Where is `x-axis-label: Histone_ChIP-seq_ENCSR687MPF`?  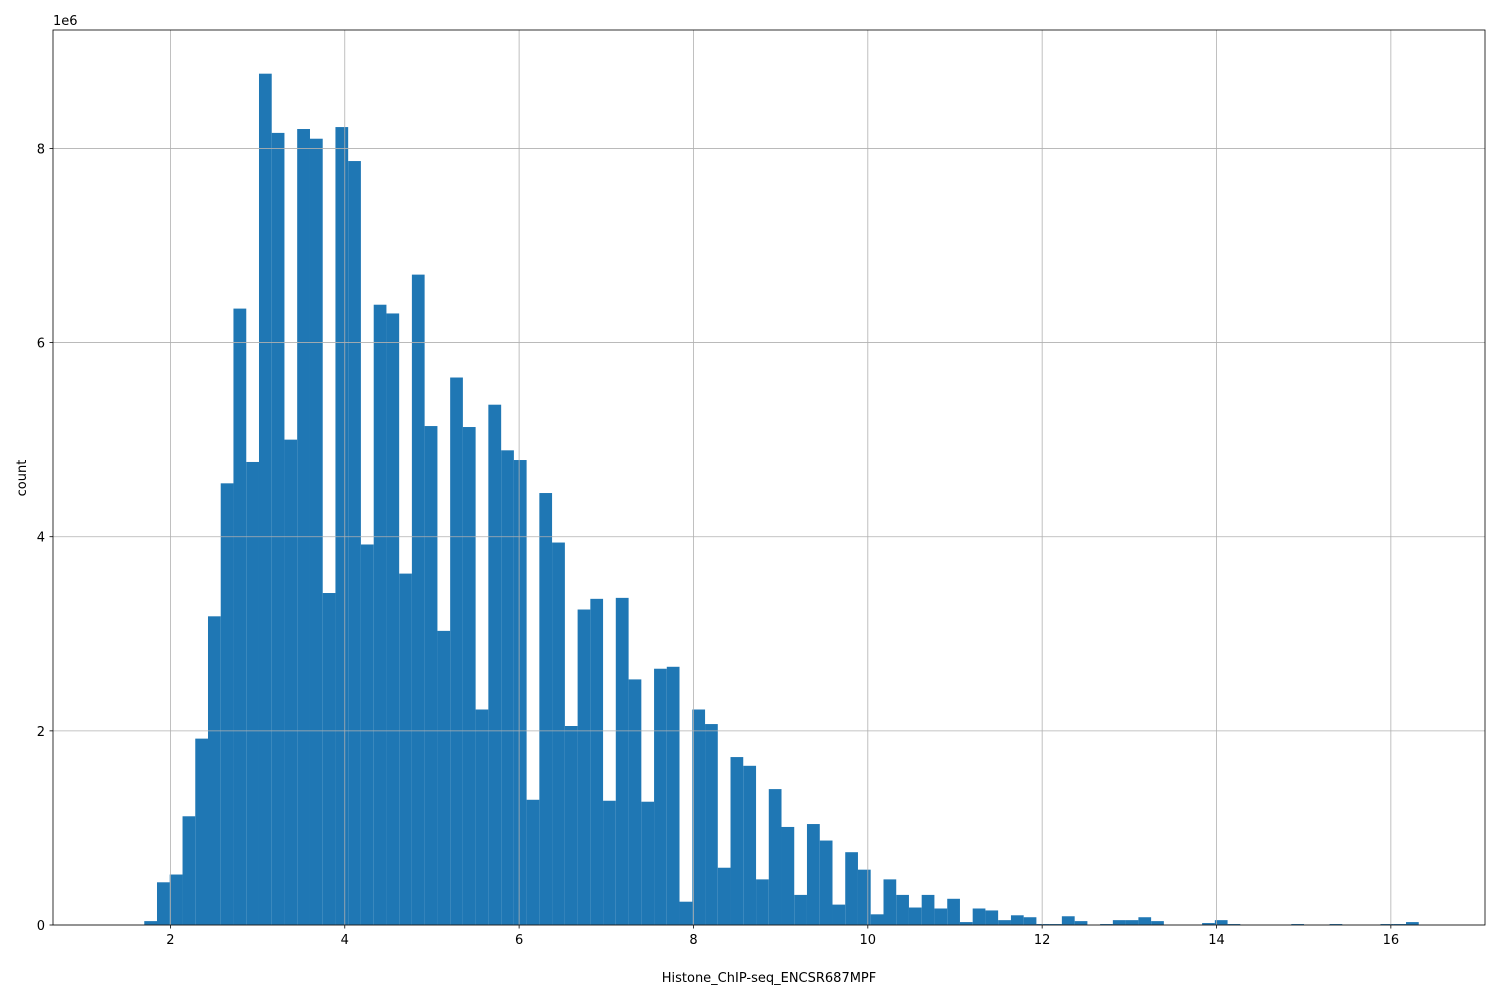 x-axis-label: Histone_ChIP-seq_ENCSR687MPF is located at coordinates (769, 978).